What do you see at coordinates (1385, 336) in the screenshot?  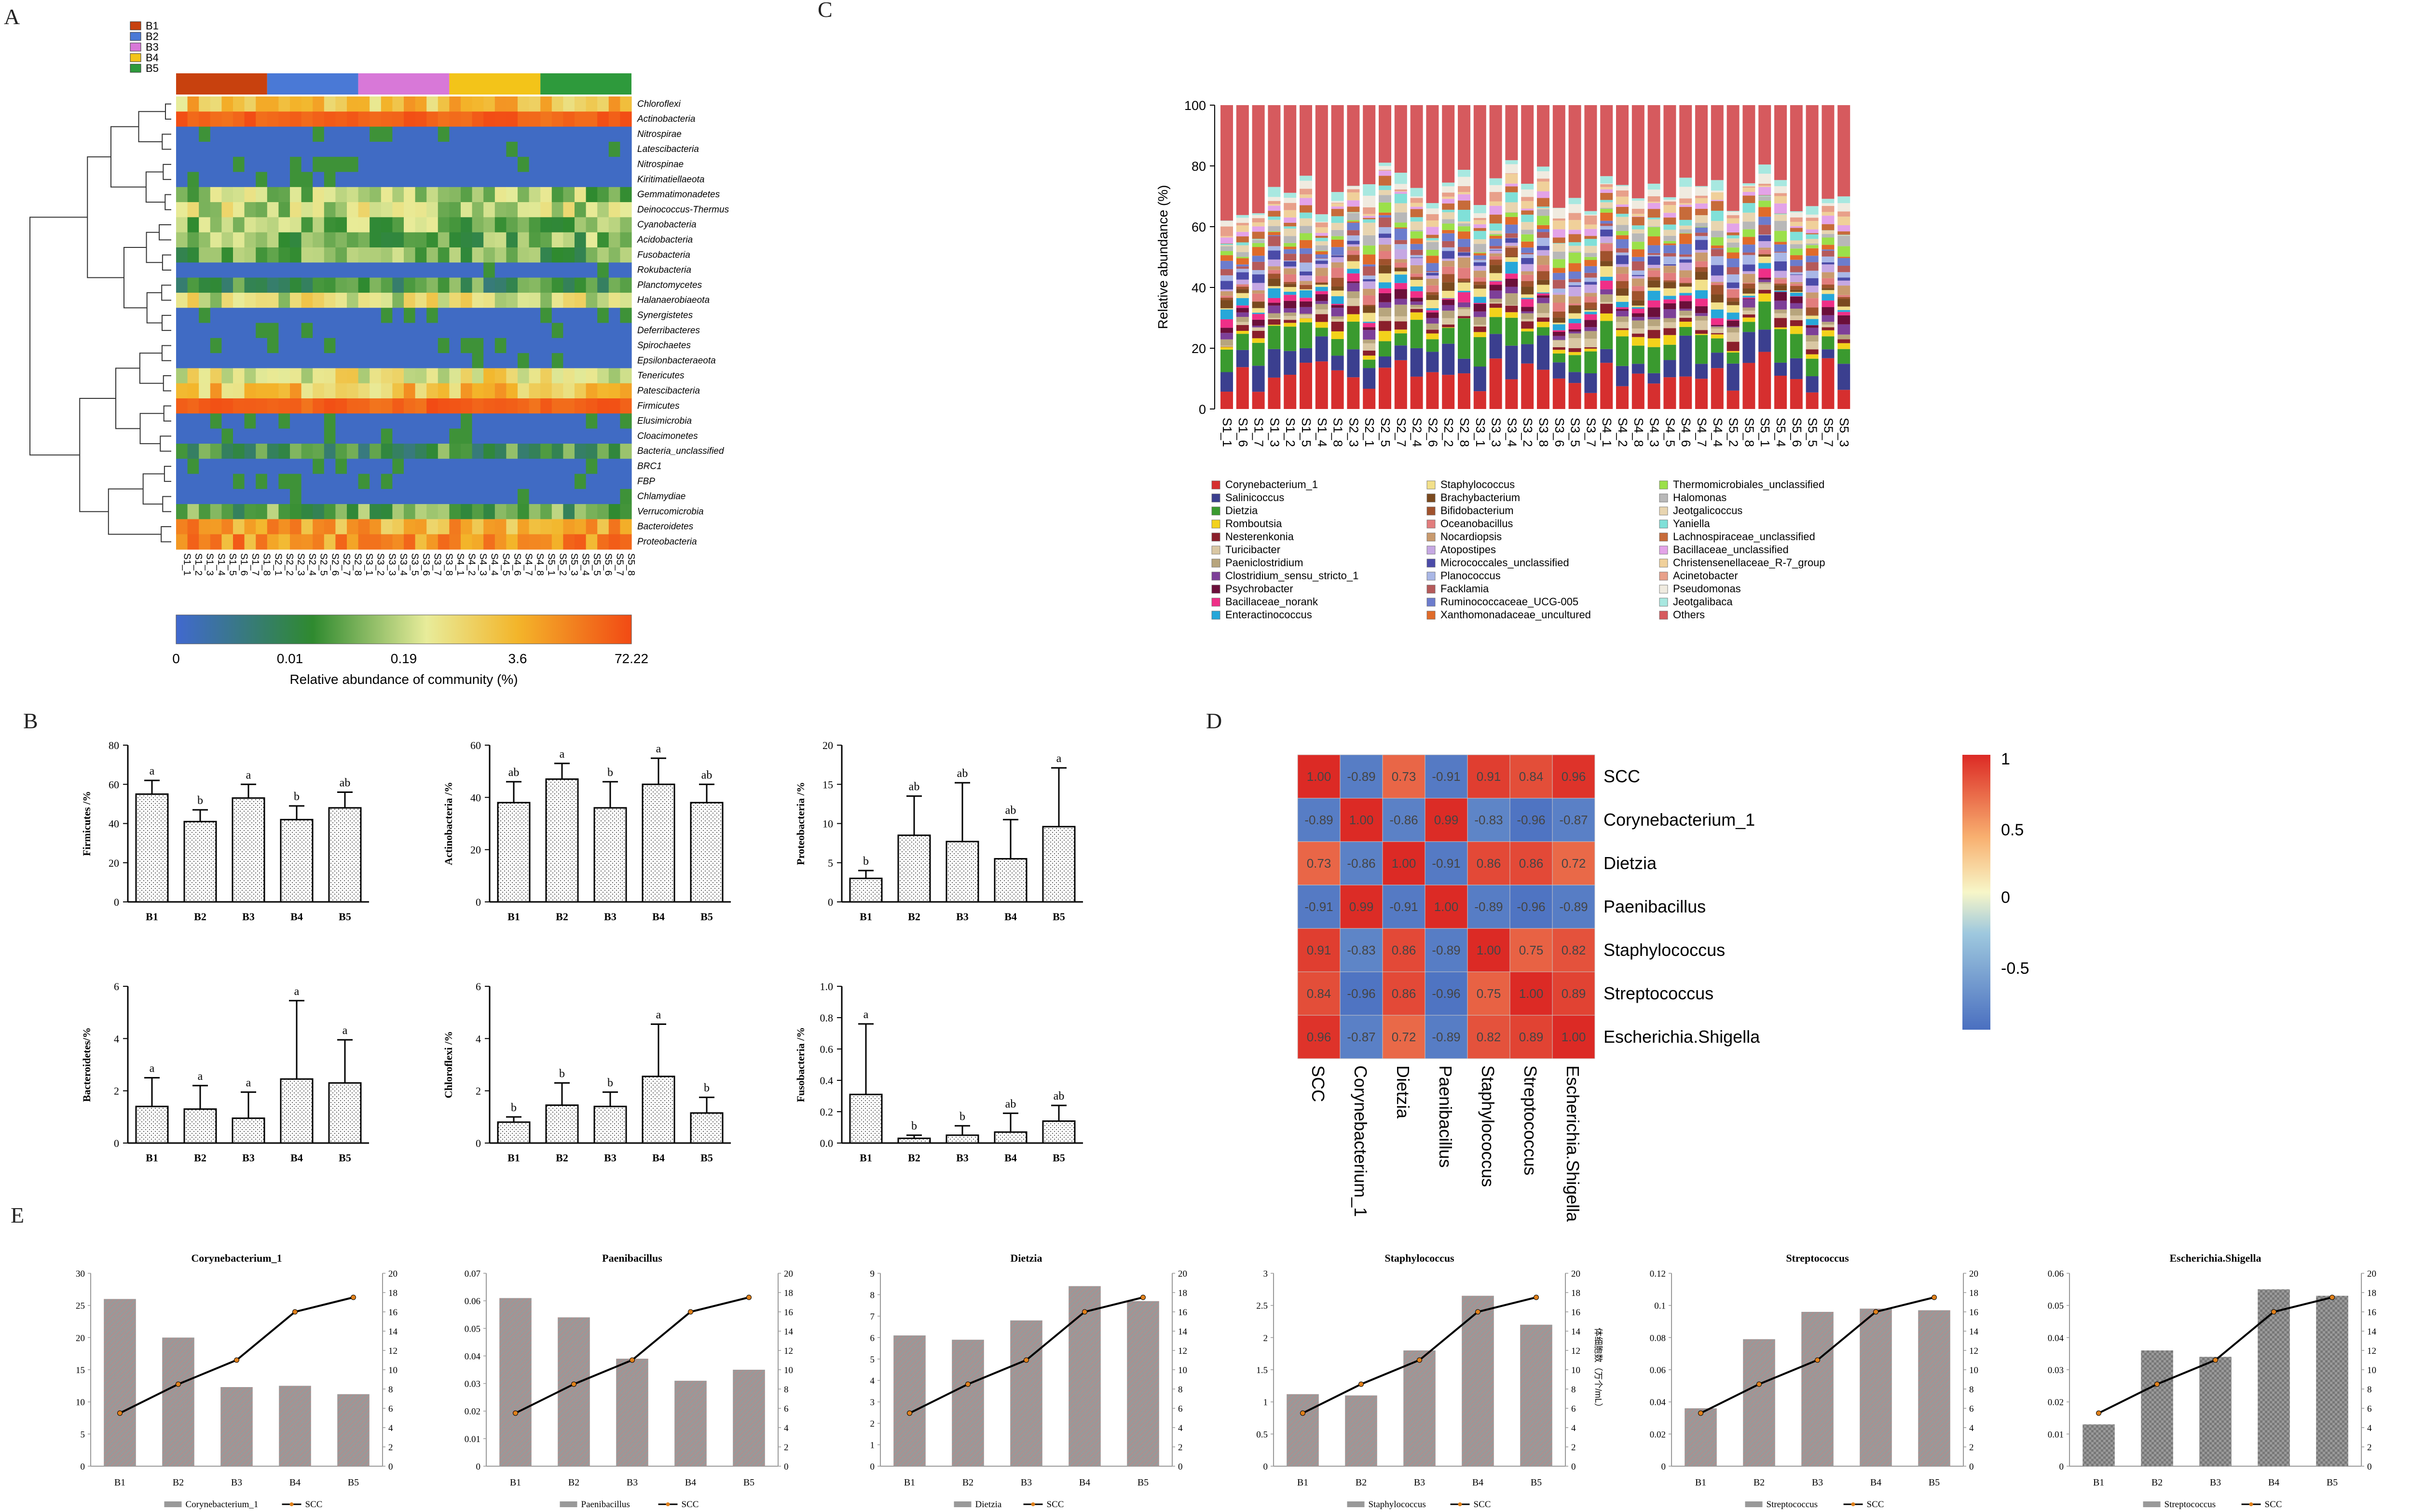 I see `segment-Romboutsia` at bounding box center [1385, 336].